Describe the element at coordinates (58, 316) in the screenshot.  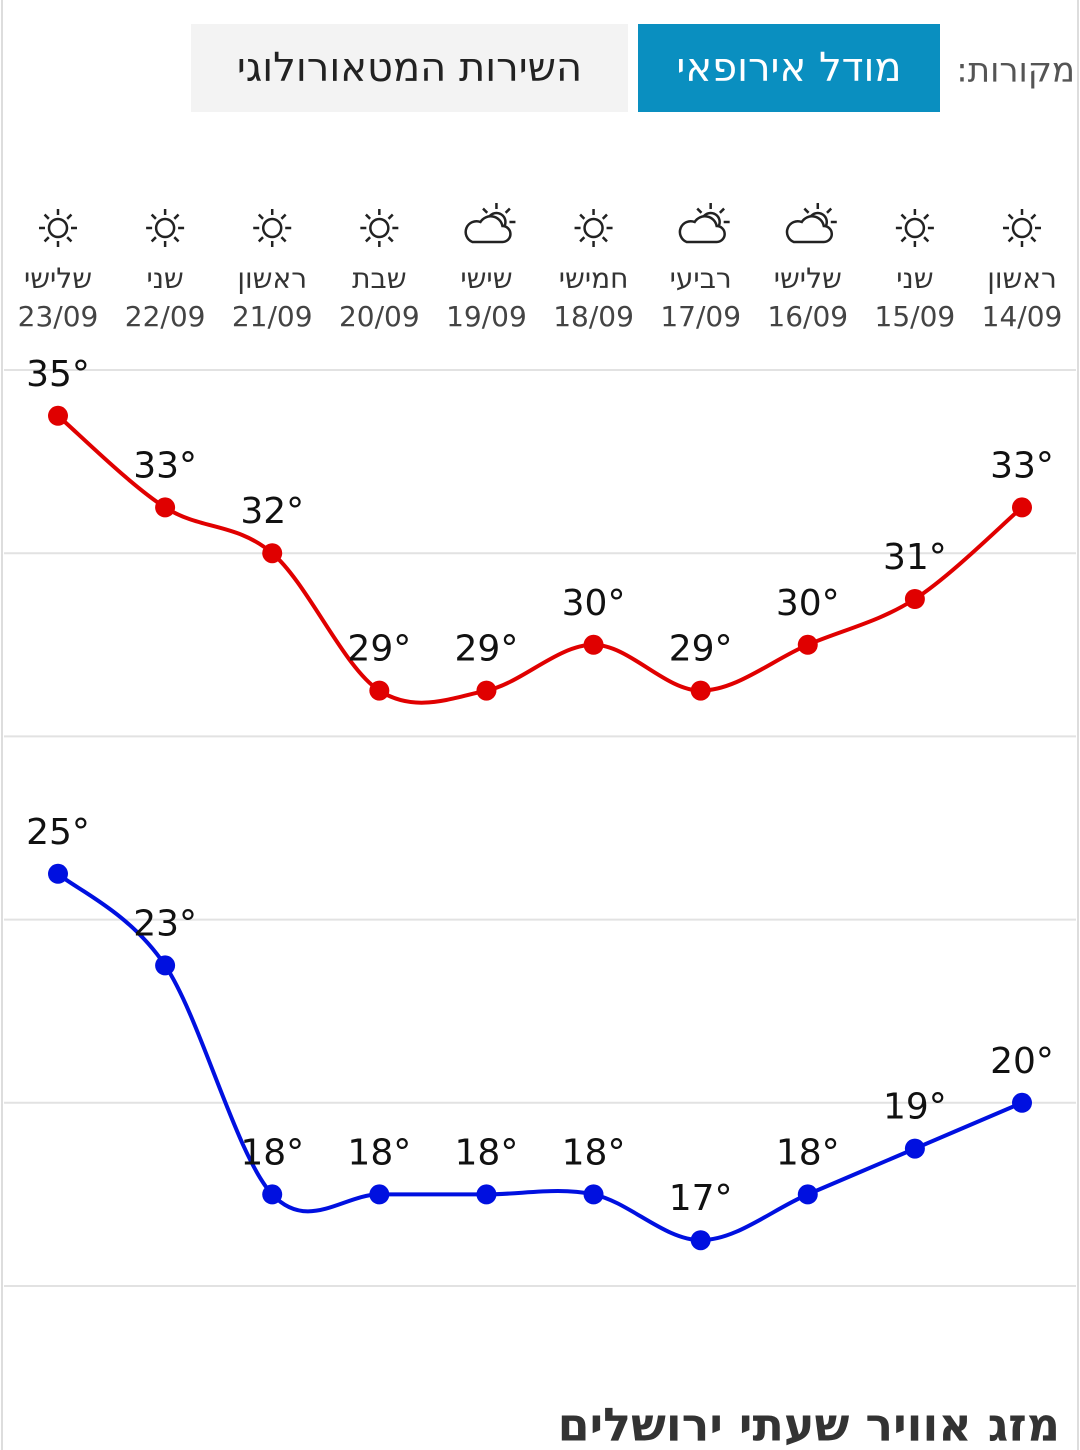
I see `date-label: 23/09` at that location.